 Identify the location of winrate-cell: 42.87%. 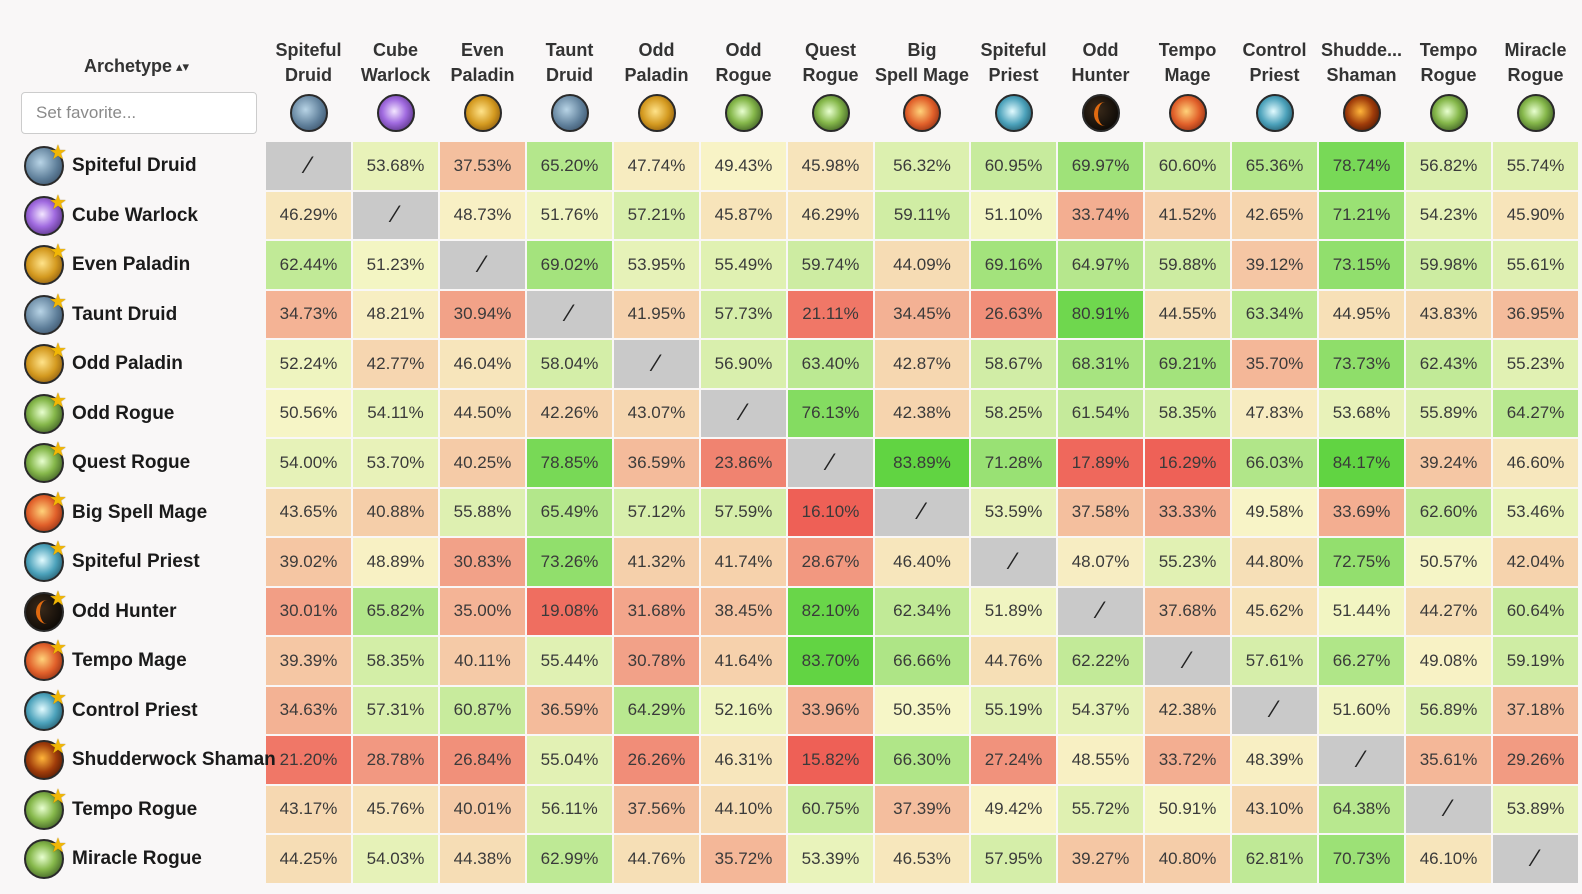
(922, 364).